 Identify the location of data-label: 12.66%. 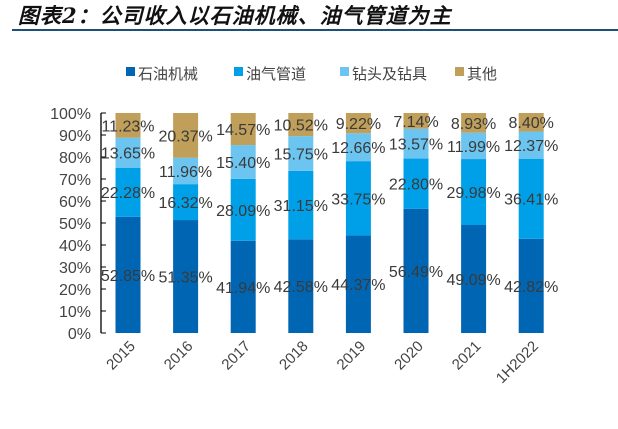
(358, 148).